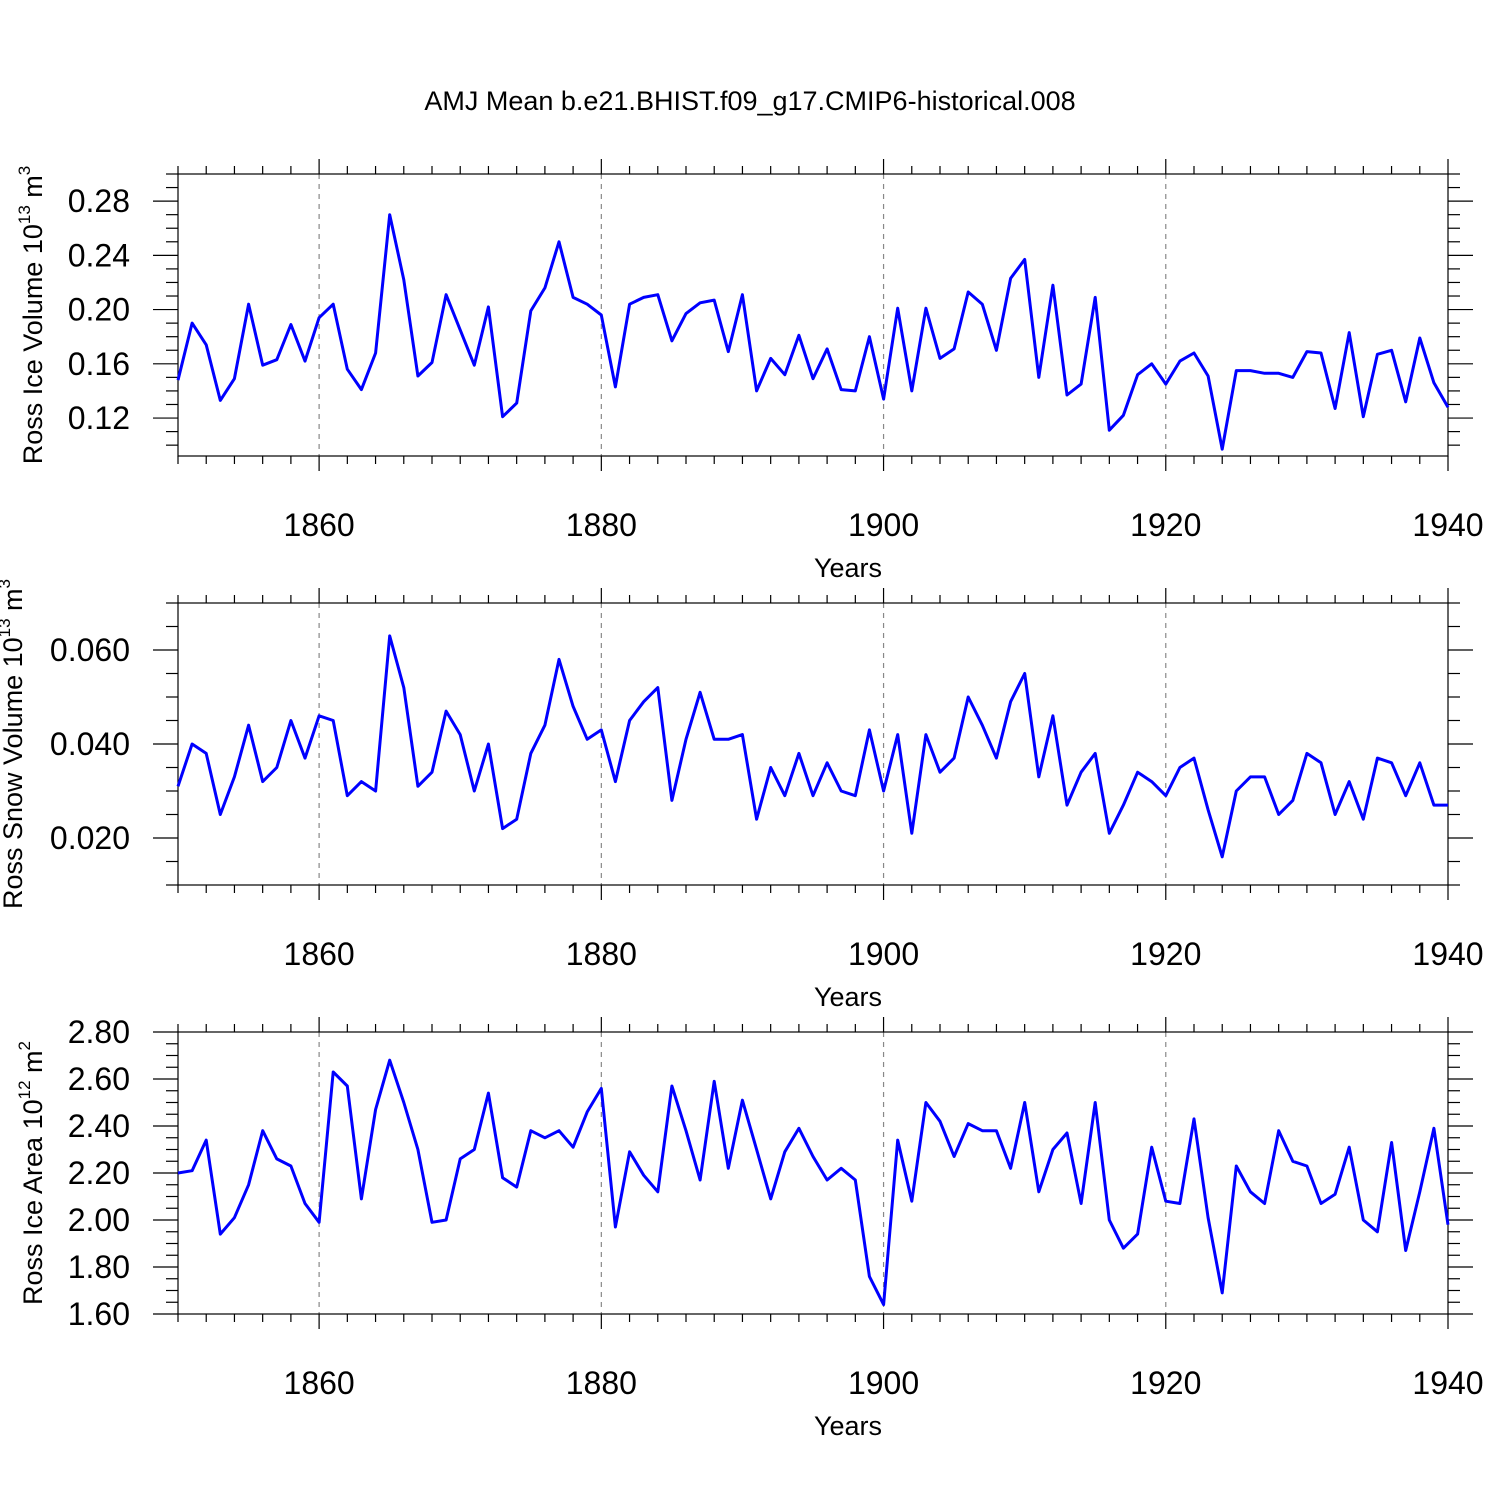 The height and width of the screenshot is (1500, 1500). What do you see at coordinates (99, 1267) in the screenshot?
I see `y-tick-label: 1.80` at bounding box center [99, 1267].